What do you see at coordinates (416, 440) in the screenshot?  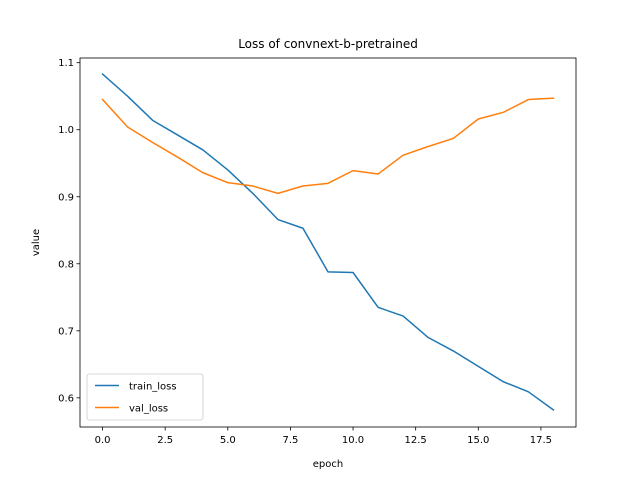 I see `x-tick-label: 12.5` at bounding box center [416, 440].